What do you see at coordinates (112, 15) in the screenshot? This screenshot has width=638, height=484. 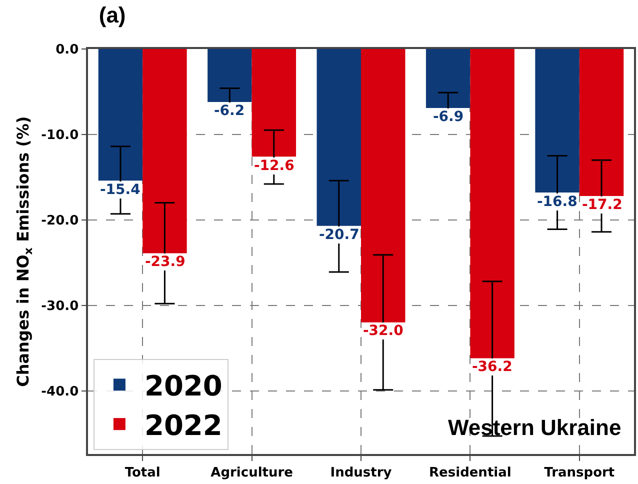 I see `chart-title: (a)` at bounding box center [112, 15].